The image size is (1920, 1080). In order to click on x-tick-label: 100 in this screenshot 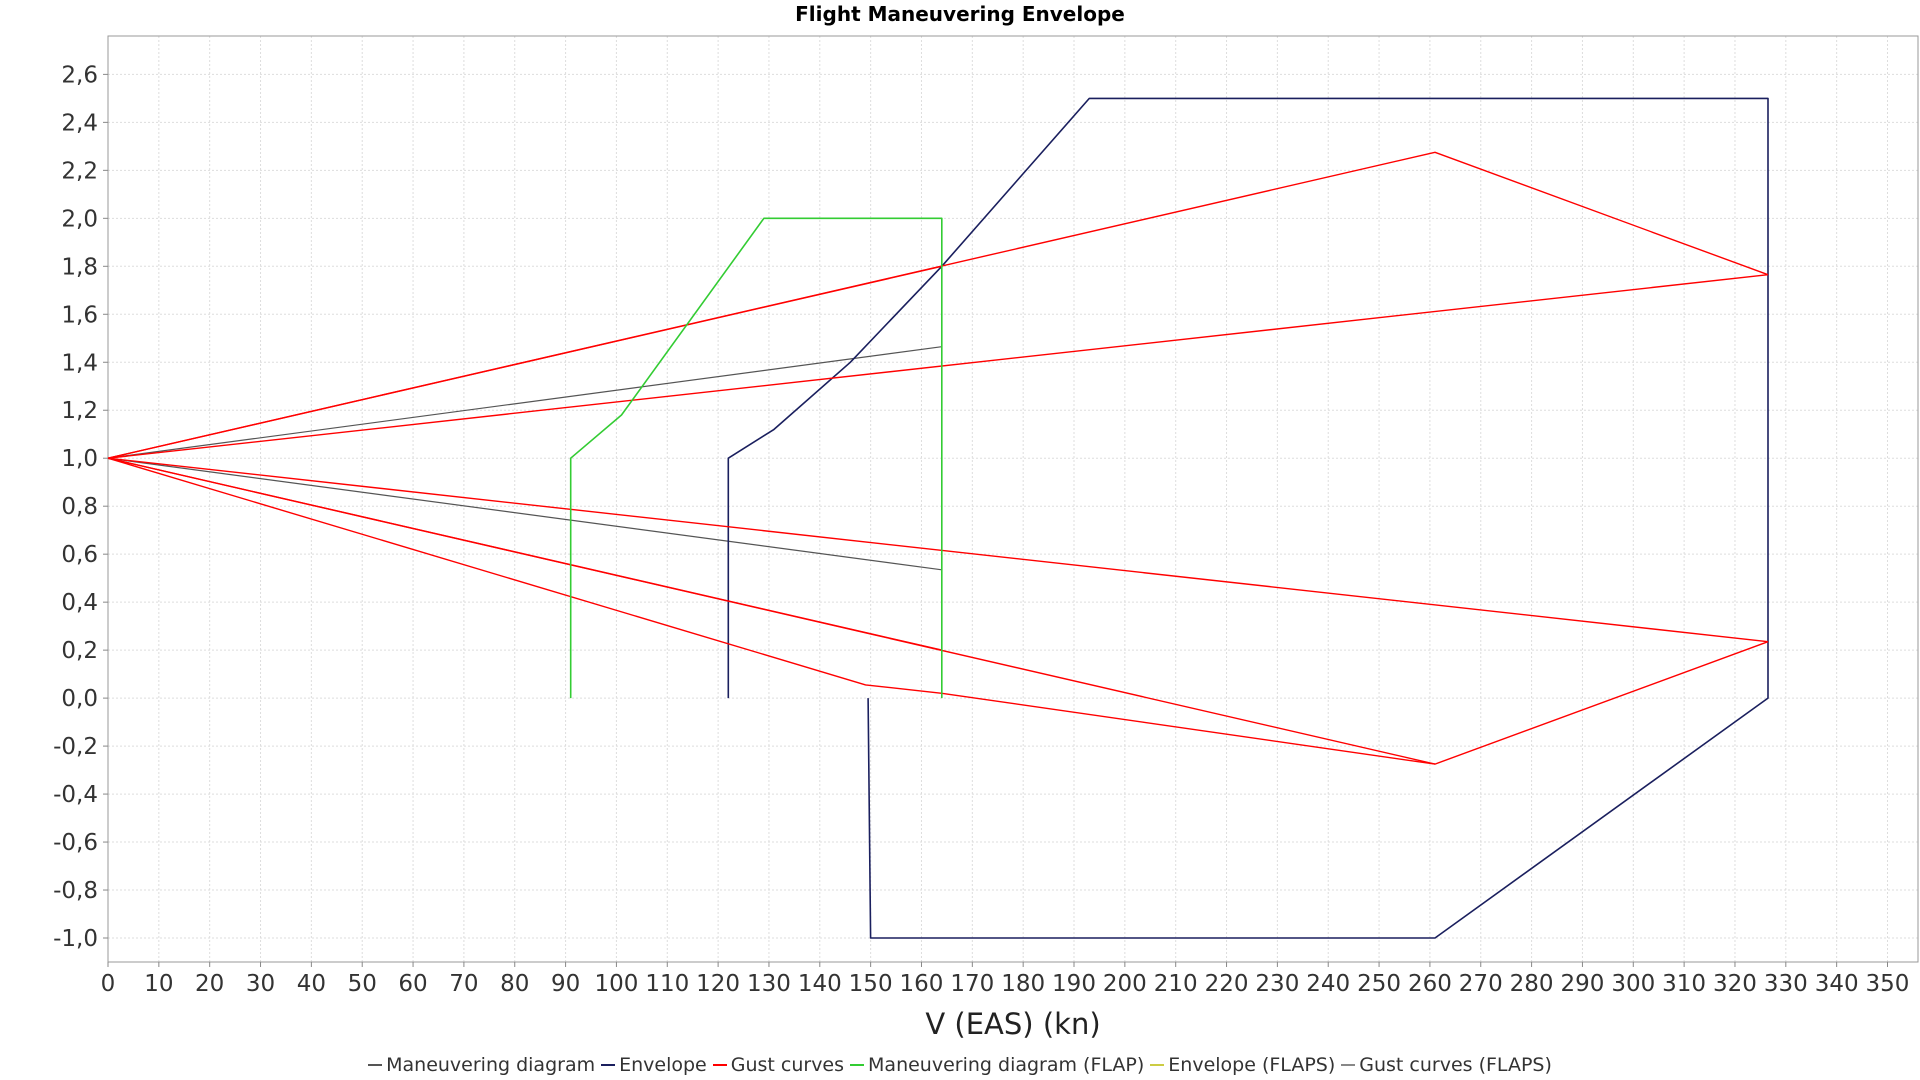, I will do `click(616, 984)`.